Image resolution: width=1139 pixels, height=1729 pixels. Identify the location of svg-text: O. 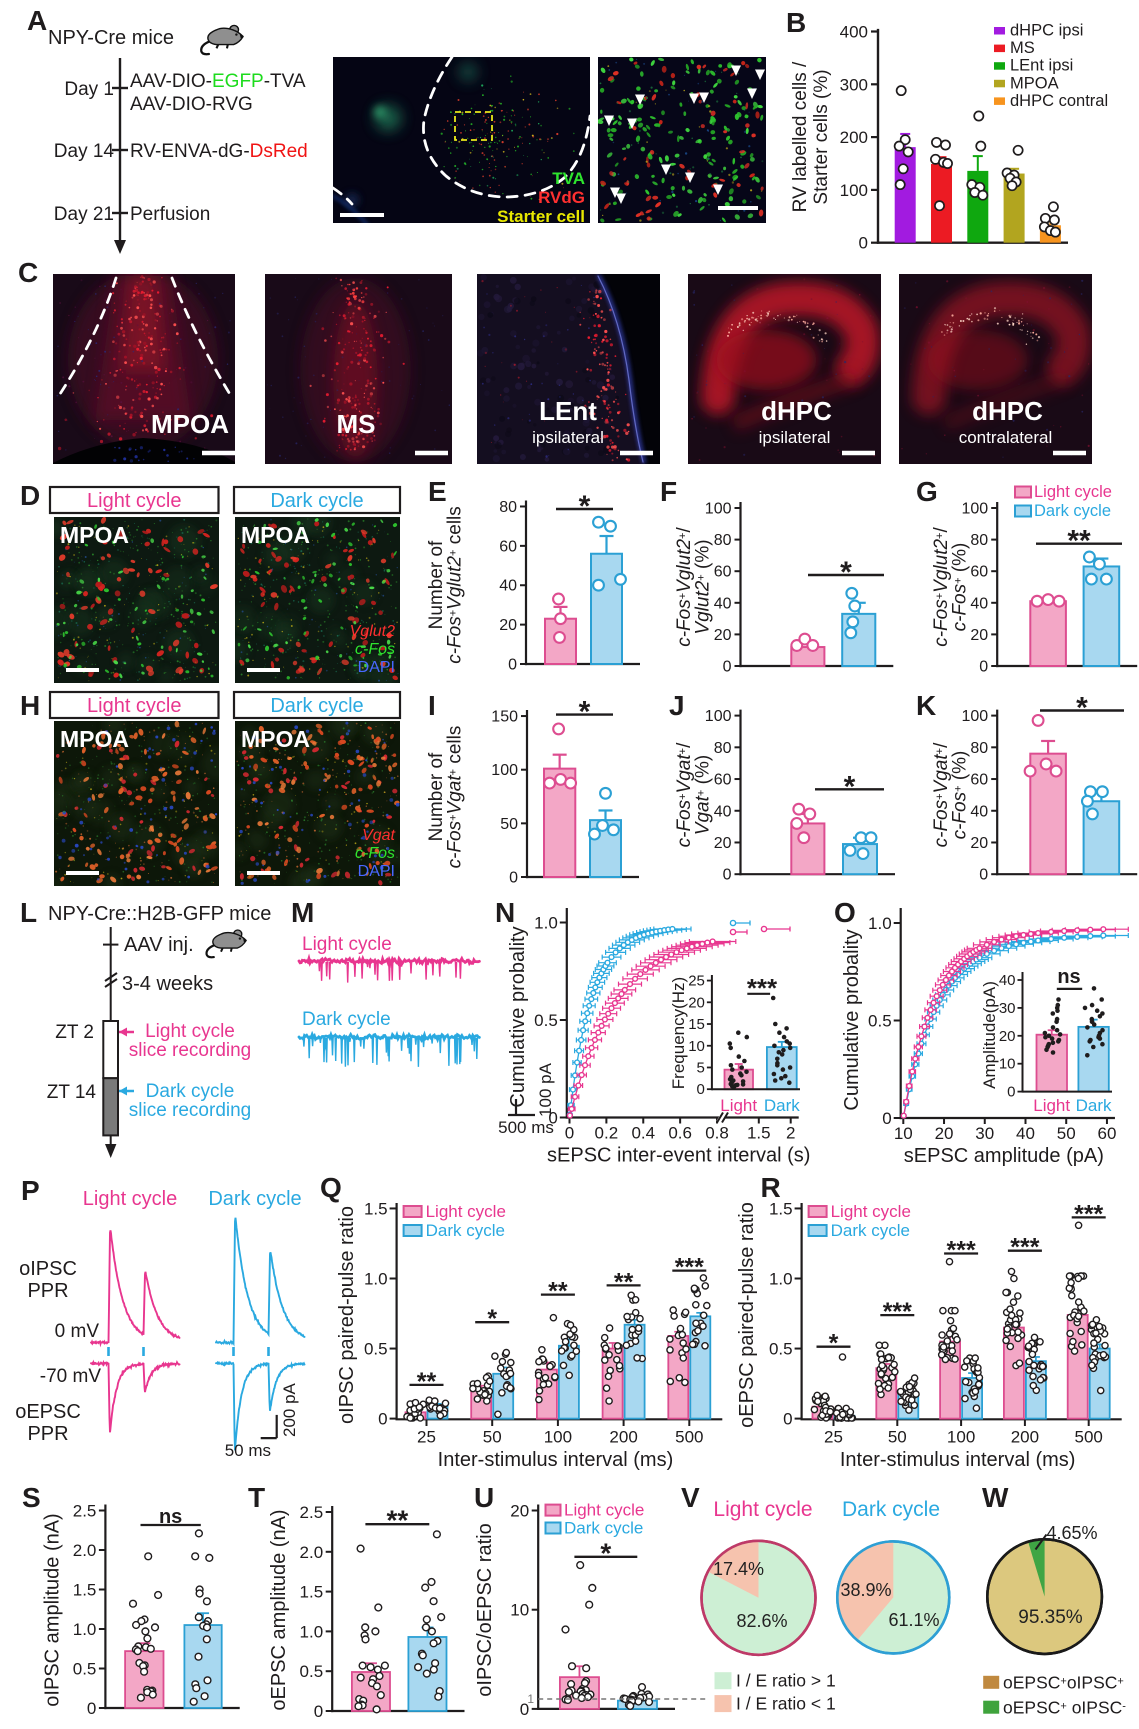
(845, 912).